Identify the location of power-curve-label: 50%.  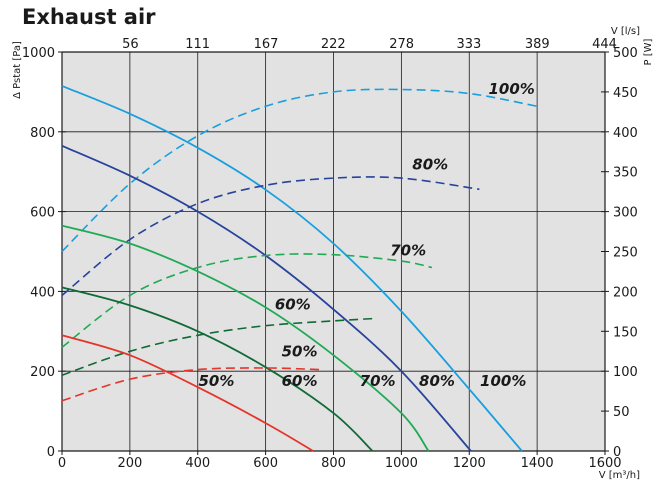
(300, 351).